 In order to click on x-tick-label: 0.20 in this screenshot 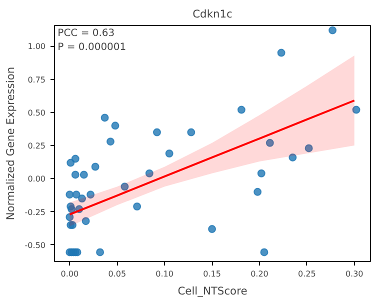, I will do `click(259, 274)`.